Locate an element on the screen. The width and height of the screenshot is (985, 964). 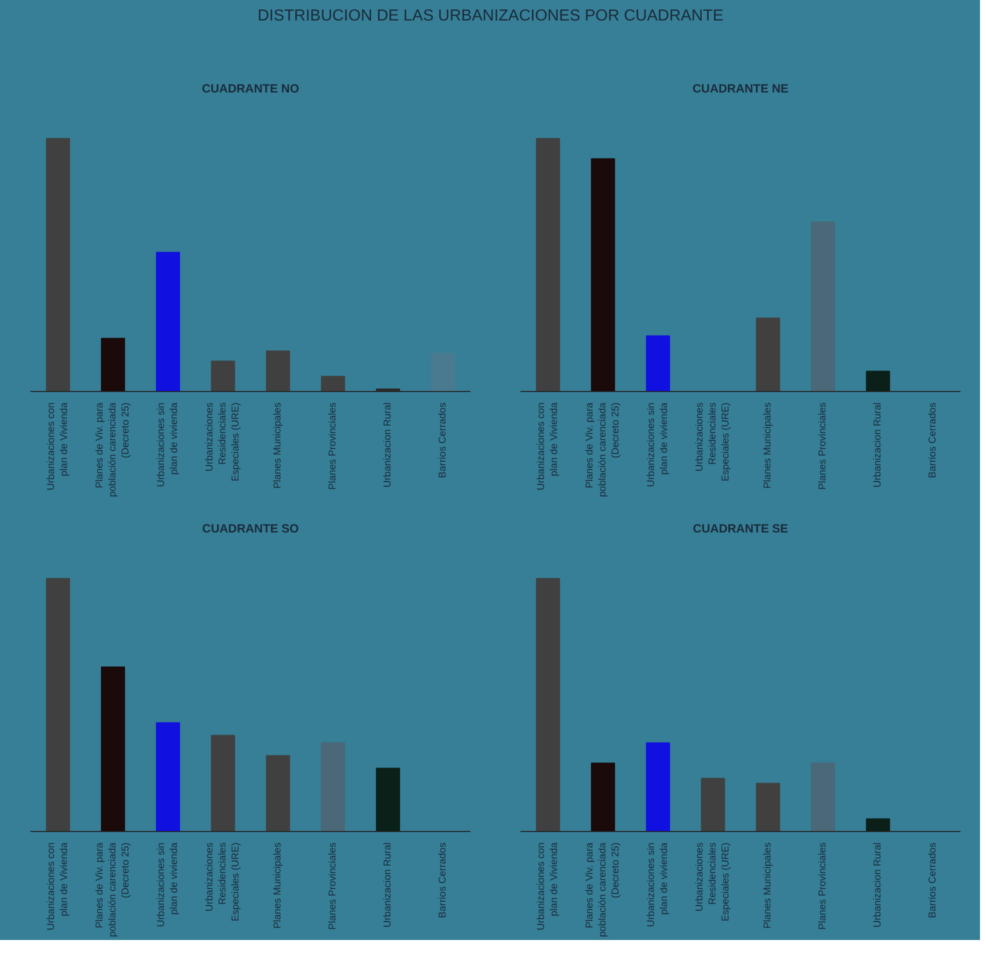
chart-title: CUADRANTE SO is located at coordinates (250, 529).